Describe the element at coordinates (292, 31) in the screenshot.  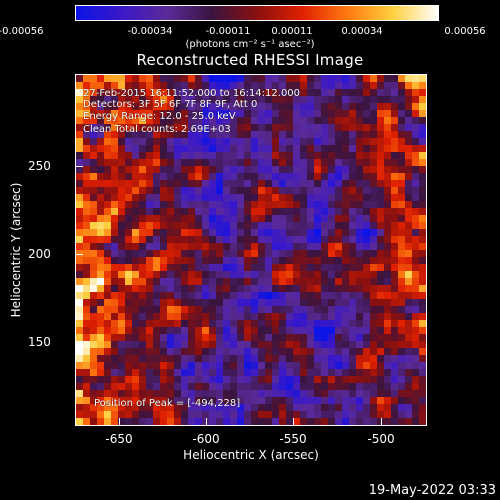
I see `colorbar-tick: 0.00011` at that location.